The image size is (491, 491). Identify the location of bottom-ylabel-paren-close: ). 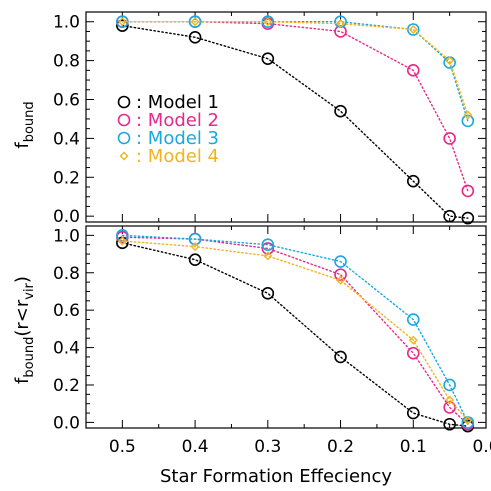
(22, 279).